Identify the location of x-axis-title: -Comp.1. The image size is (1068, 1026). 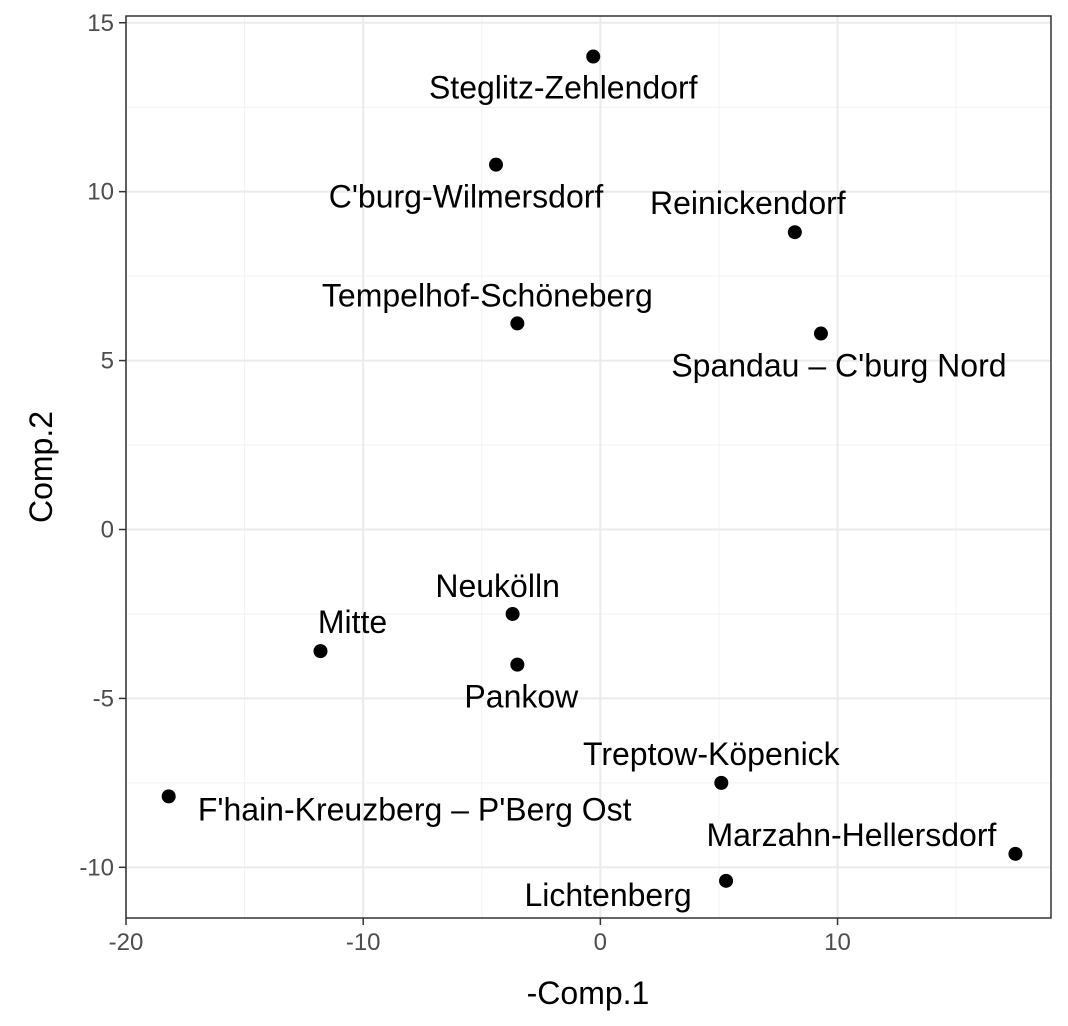
(588, 993).